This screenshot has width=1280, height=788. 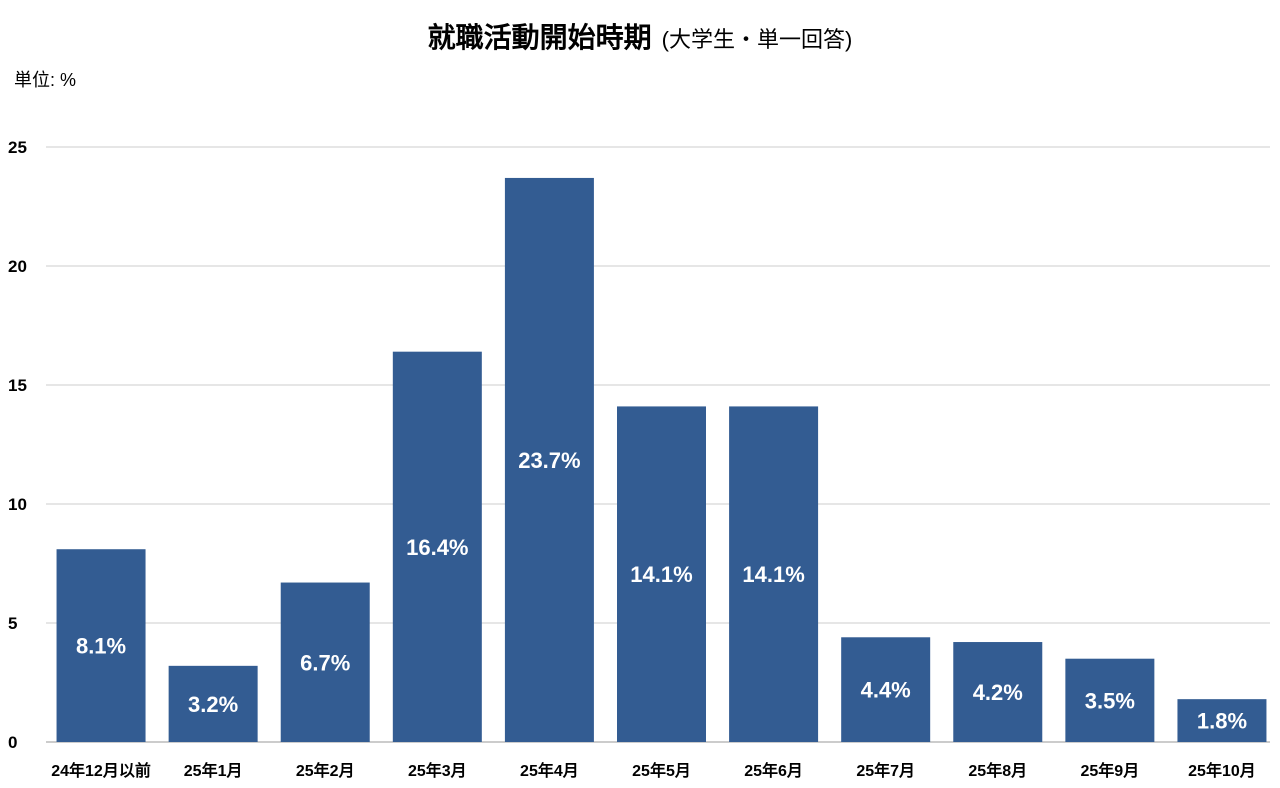 What do you see at coordinates (539, 37) in the screenshot?
I see `chart-title: 就職活動開始時期` at bounding box center [539, 37].